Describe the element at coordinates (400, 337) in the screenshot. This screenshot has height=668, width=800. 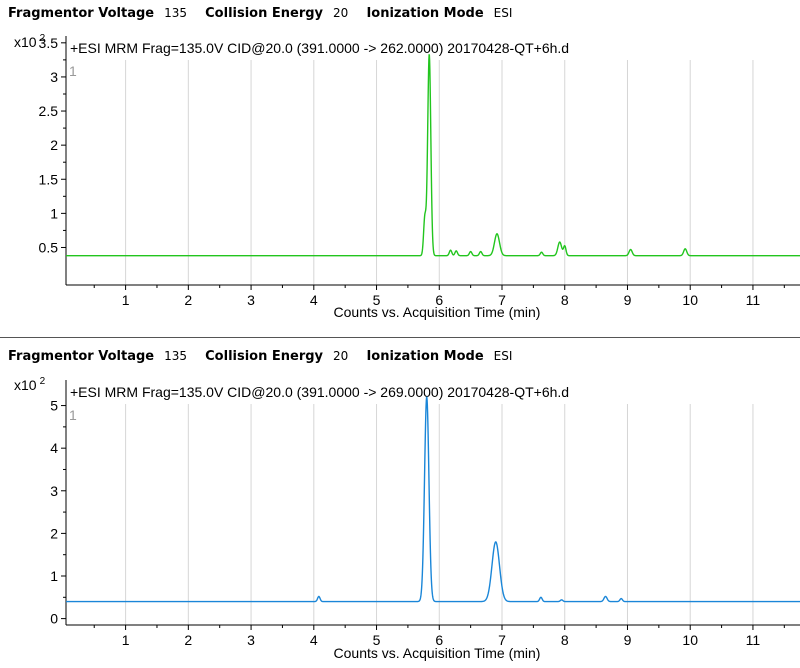
I see `panel-separator` at that location.